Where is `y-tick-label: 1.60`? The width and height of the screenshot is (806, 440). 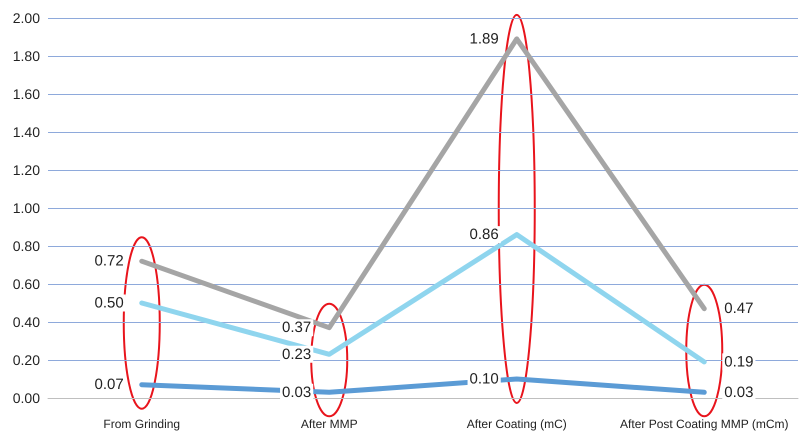 y-tick-label: 1.60 is located at coordinates (26, 94).